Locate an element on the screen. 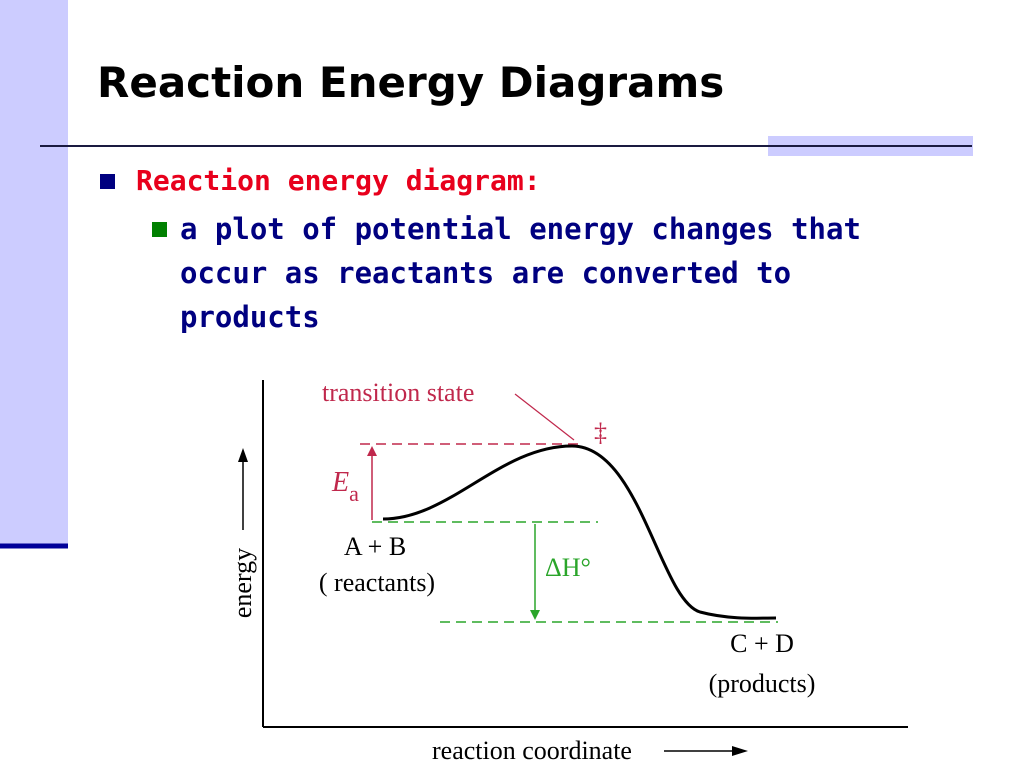  bullet-text: Reaction energy diagram: is located at coordinates (338, 180).